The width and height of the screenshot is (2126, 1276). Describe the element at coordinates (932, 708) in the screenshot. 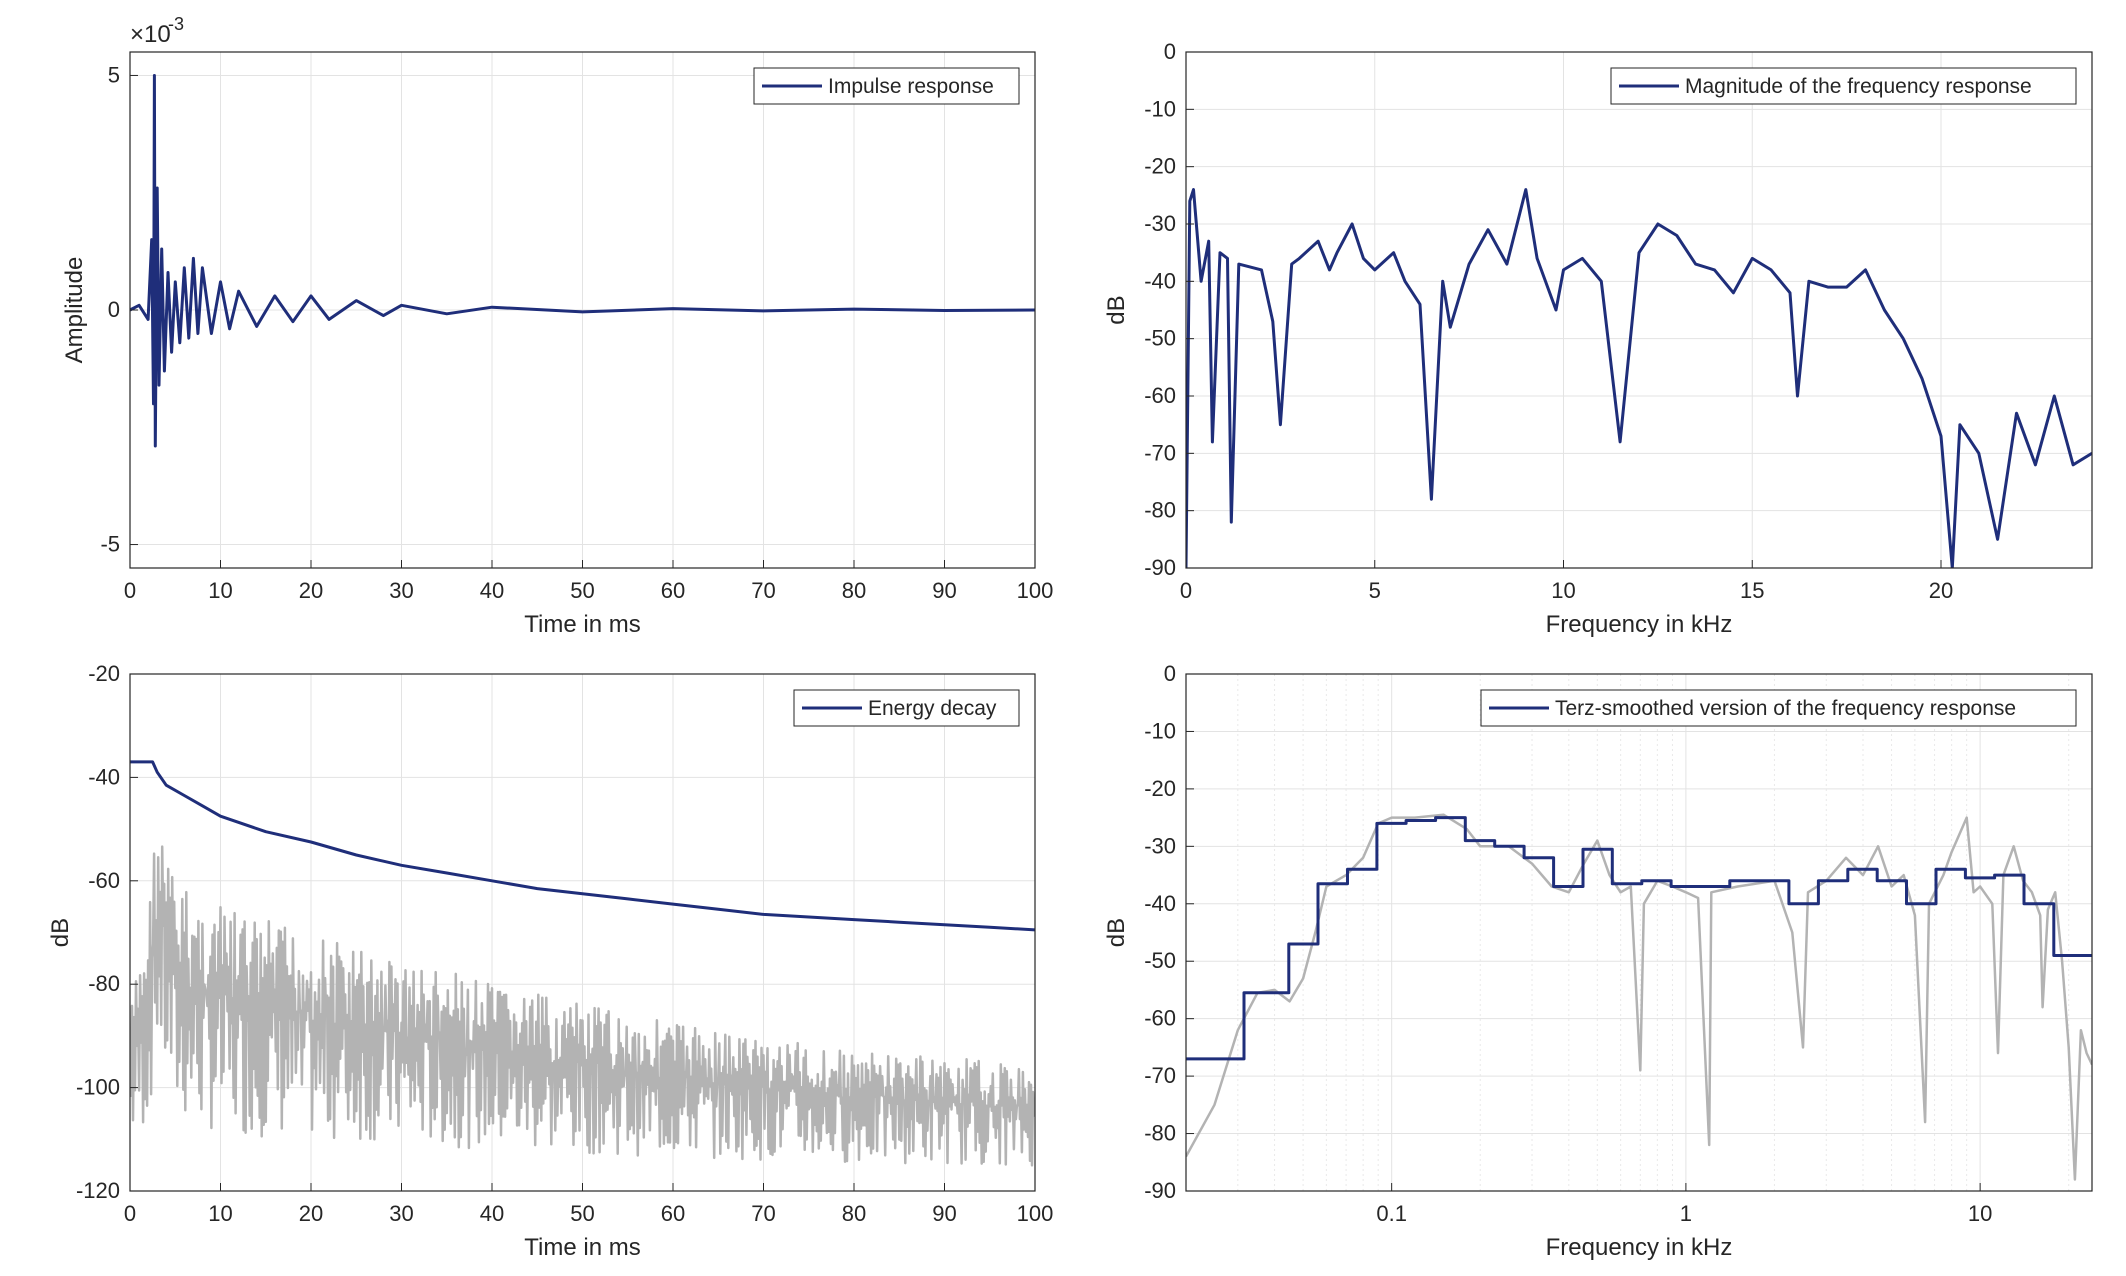

I see `legend-label: Energy decay` at that location.